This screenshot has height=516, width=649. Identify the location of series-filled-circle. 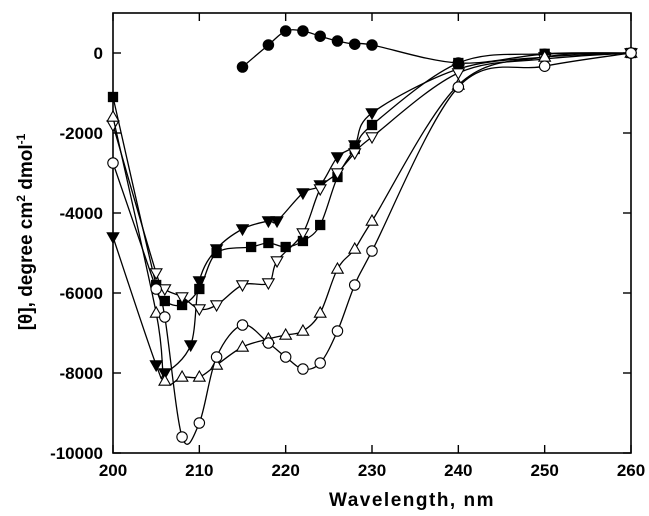
(436, 49).